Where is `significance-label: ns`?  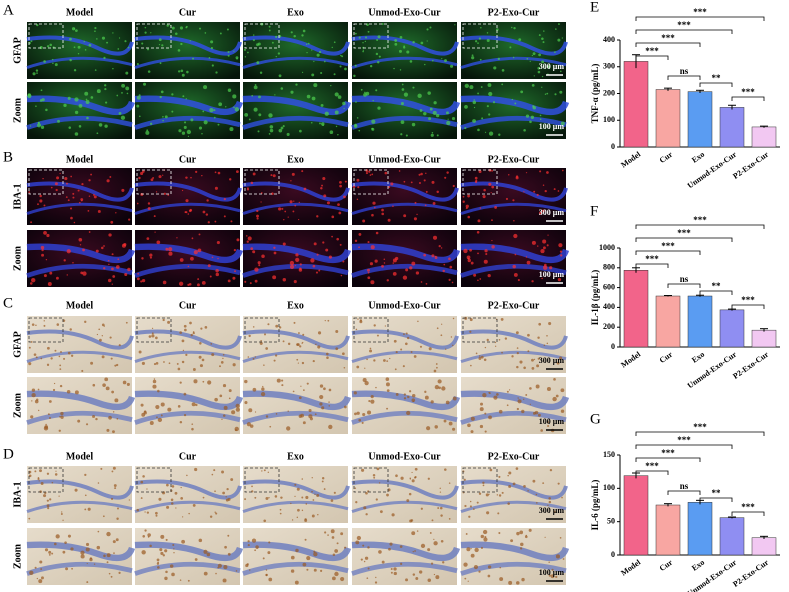 significance-label: ns is located at coordinates (684, 279).